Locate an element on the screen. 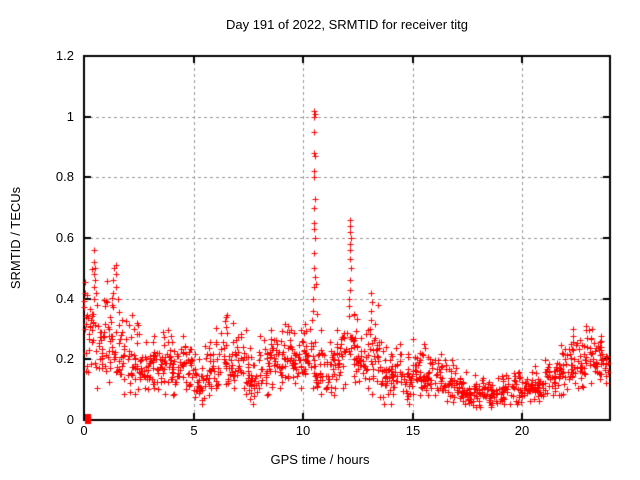  y-tick-label: 0.8 is located at coordinates (64, 176).